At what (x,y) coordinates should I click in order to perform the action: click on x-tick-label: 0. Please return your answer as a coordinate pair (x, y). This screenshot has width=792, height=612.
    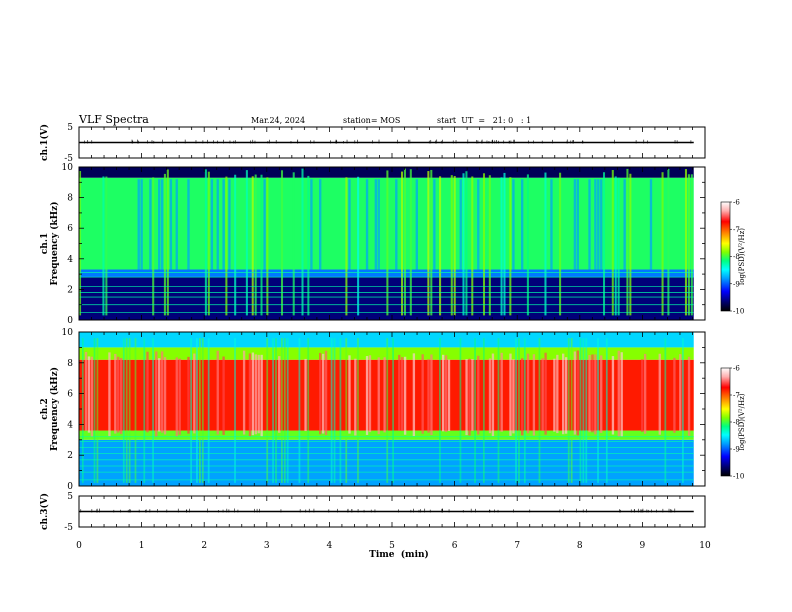
    Looking at the image, I should click on (79, 546).